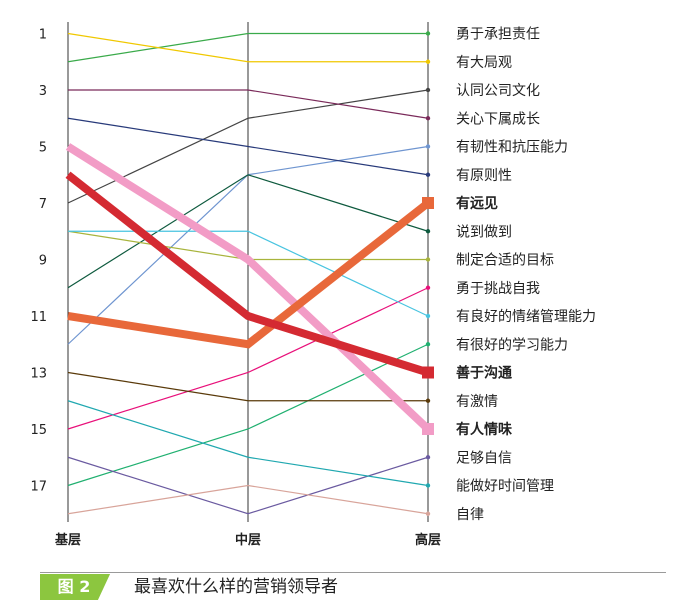 This screenshot has width=679, height=616. Describe the element at coordinates (512, 148) in the screenshot. I see `series-label: 有韧性和抗压能力` at that location.